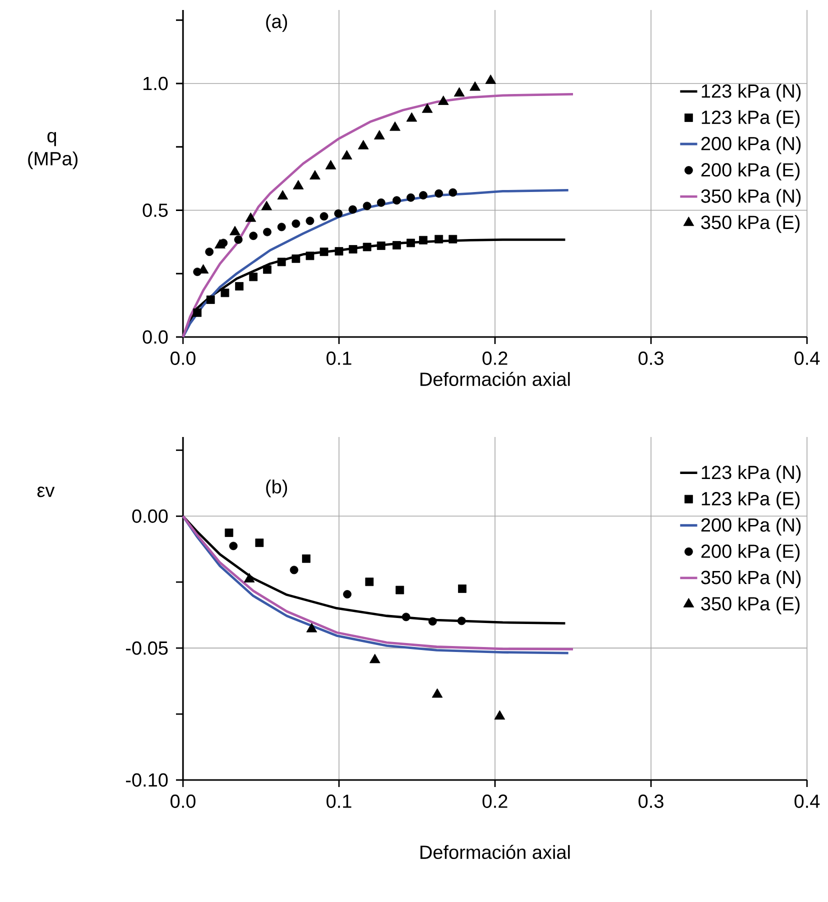  I want to click on annotation: (b), so click(277, 489).